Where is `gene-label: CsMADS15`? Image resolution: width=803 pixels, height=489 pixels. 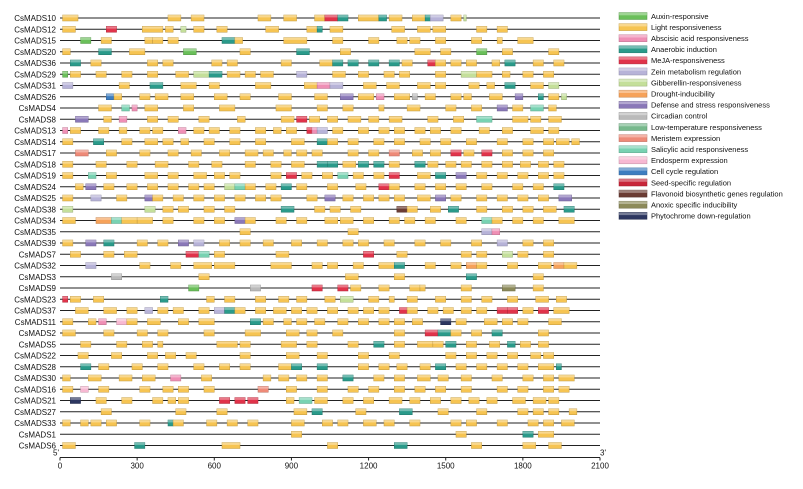
gene-label: CsMADS15 is located at coordinates (35, 41).